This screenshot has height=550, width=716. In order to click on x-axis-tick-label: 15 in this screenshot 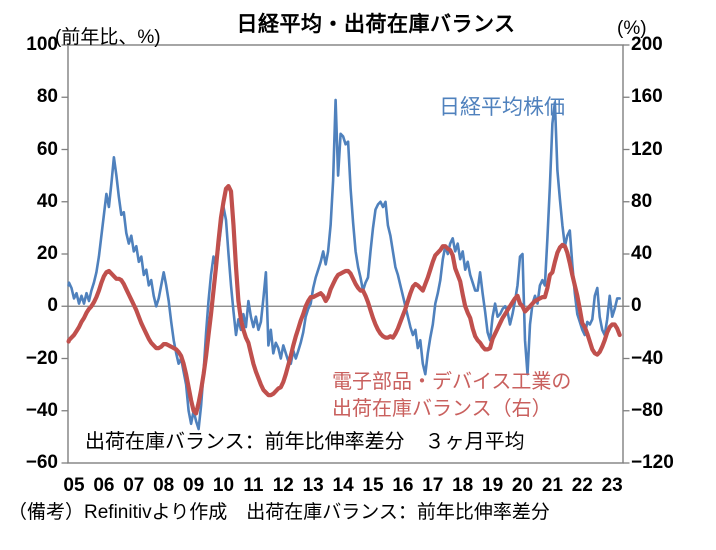, I will do `click(373, 485)`.